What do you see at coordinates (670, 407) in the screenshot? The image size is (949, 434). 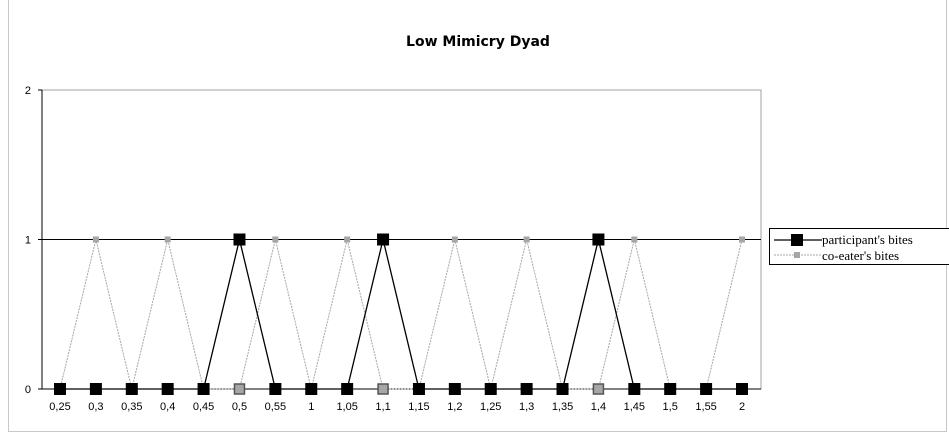 I see `x-tick-label: 1,5` at bounding box center [670, 407].